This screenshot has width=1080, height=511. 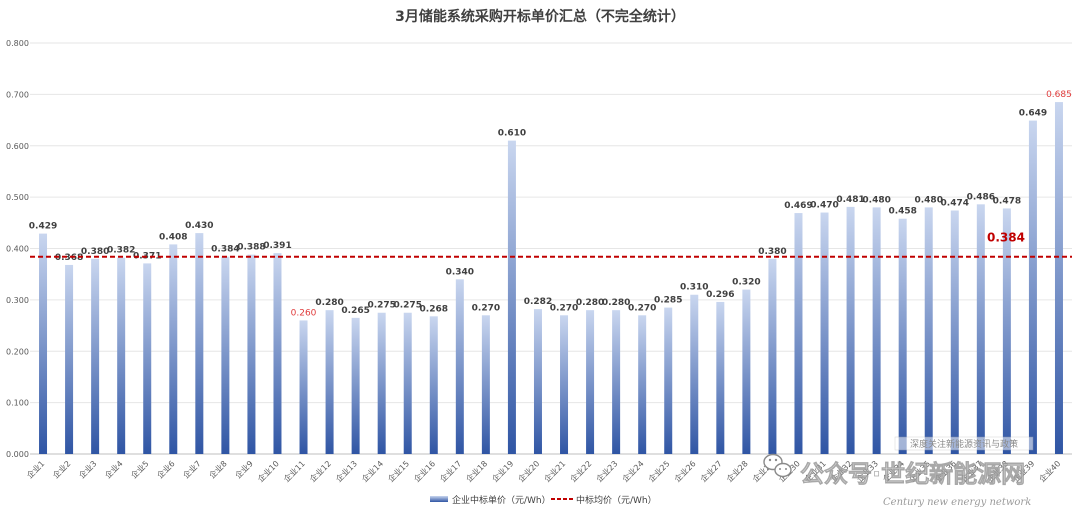 I want to click on data-label: 0.474, so click(x=955, y=203).